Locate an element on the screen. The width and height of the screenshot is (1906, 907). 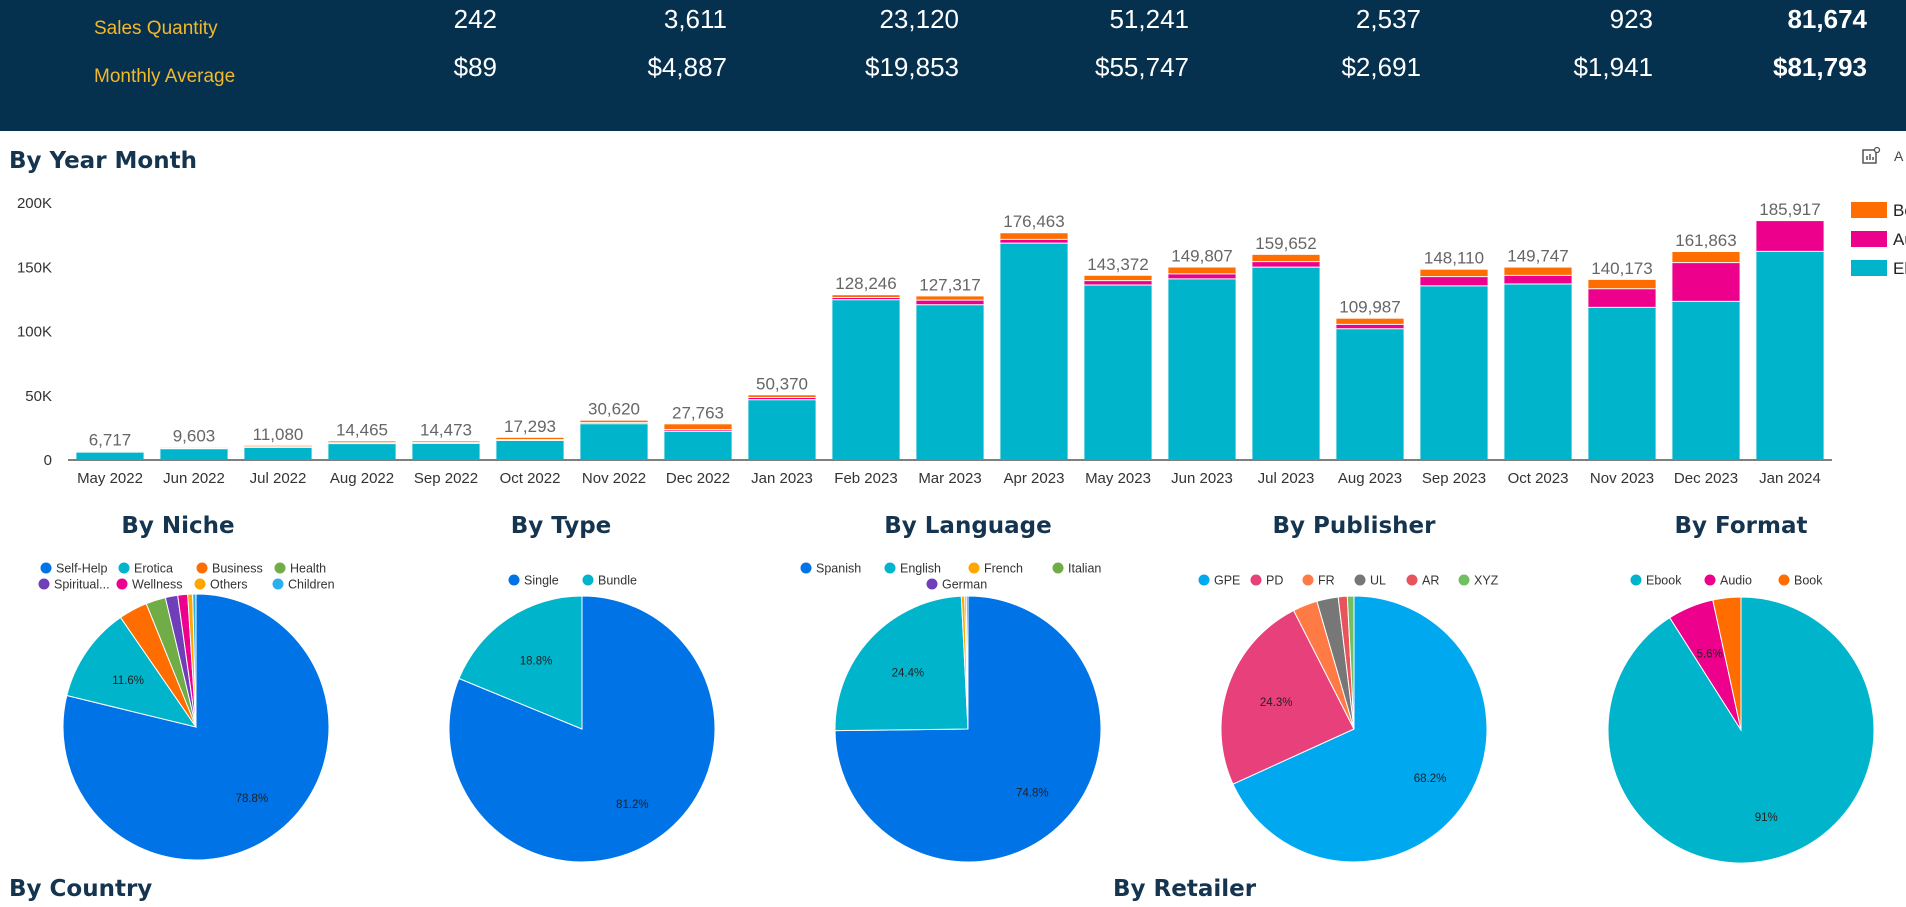
pie-legend-label: UL is located at coordinates (1378, 581).